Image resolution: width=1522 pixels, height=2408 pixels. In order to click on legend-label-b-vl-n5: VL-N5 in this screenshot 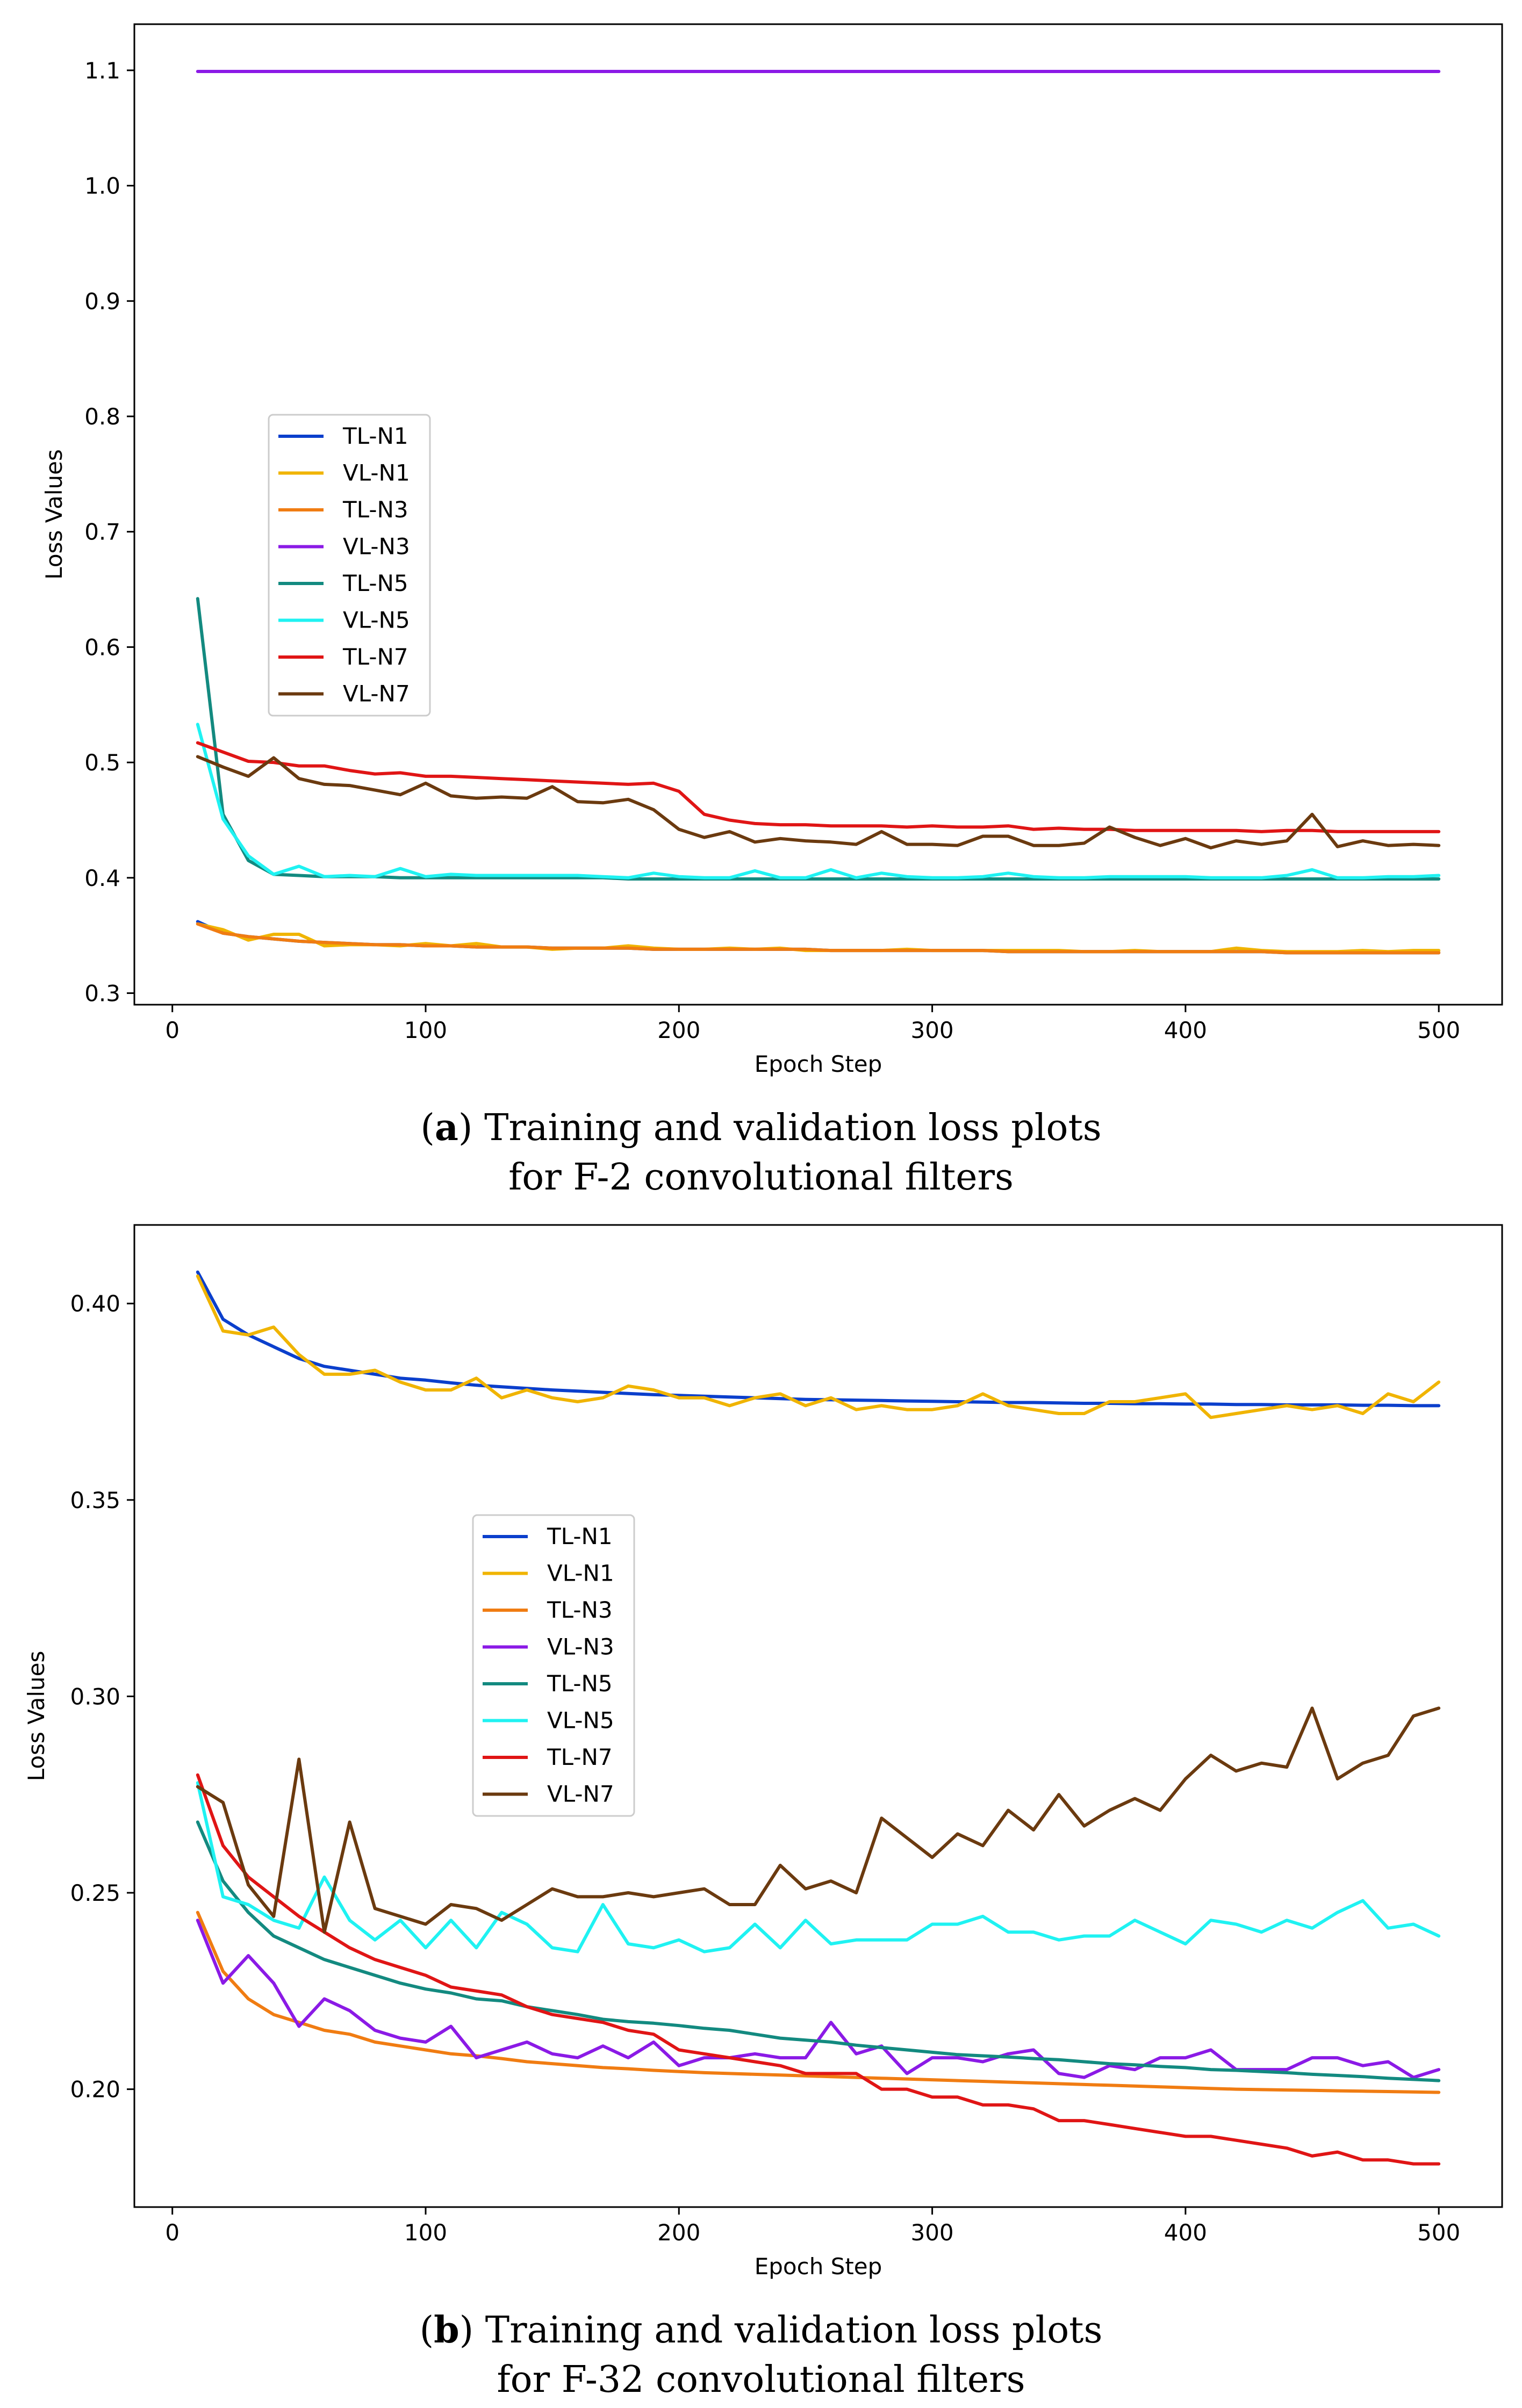, I will do `click(580, 1720)`.